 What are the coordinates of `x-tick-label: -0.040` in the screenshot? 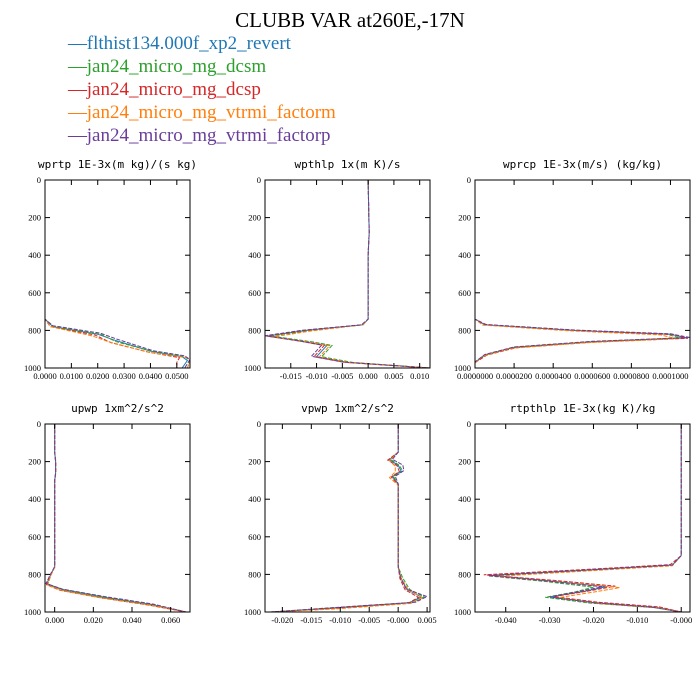 It's located at (506, 620).